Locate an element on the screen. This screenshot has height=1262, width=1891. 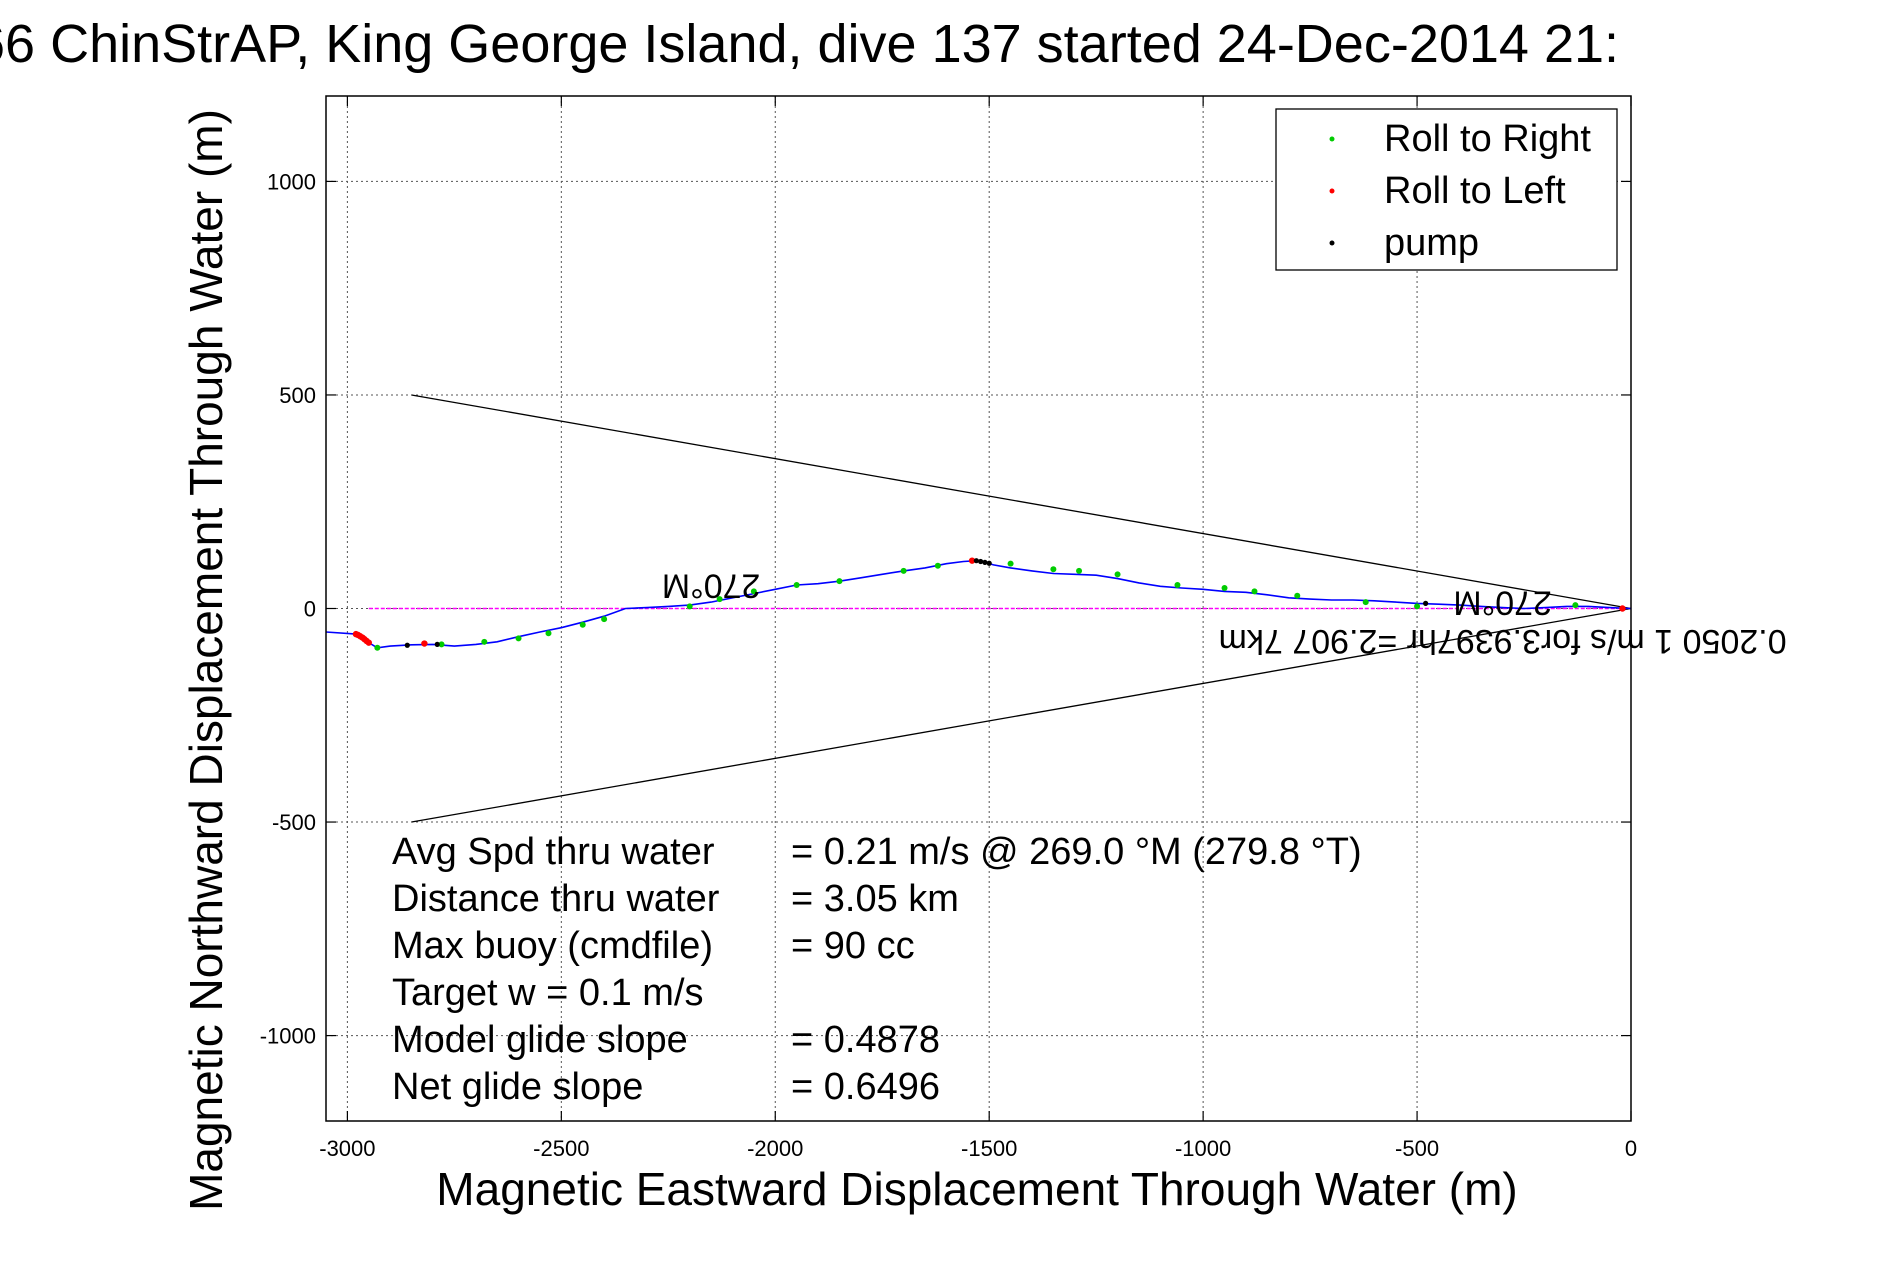
x-tick-label: -3000 is located at coordinates (347, 1148).